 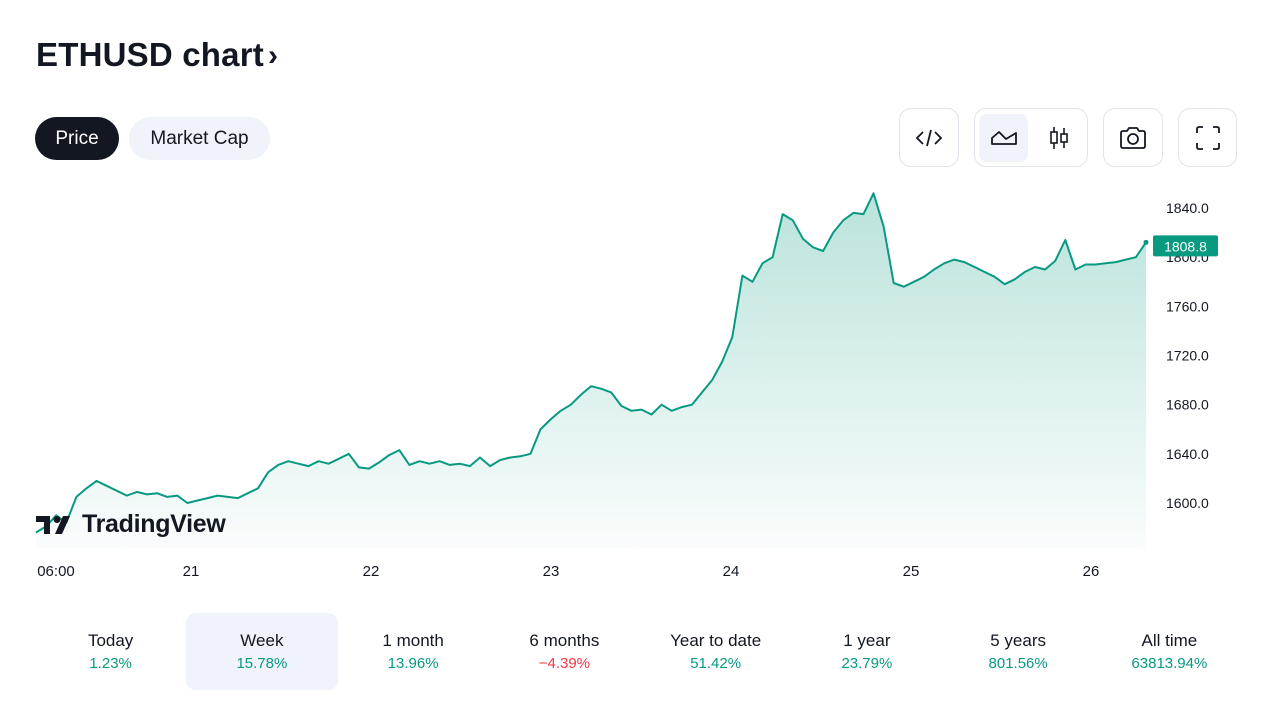 What do you see at coordinates (413, 651) in the screenshot?
I see `period-1-month: 1 month 13.96%` at bounding box center [413, 651].